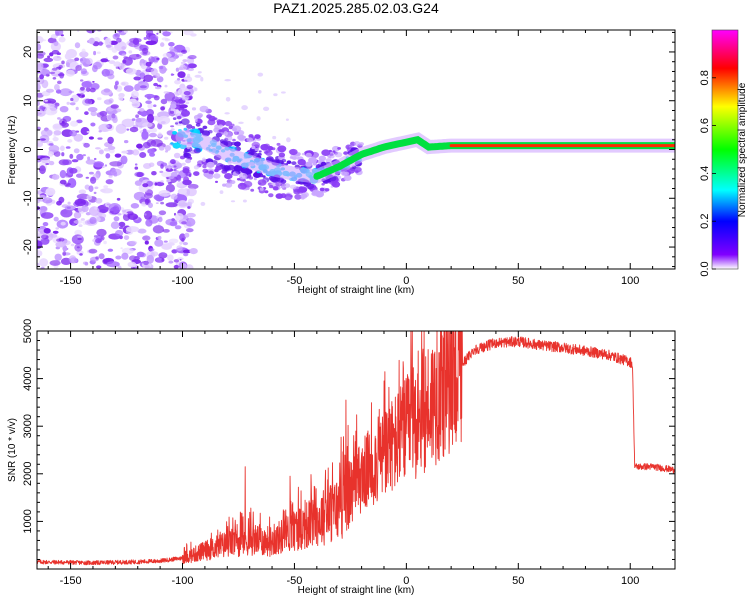  I want to click on snr-xlabel: Height of straight line (km), so click(356, 590).